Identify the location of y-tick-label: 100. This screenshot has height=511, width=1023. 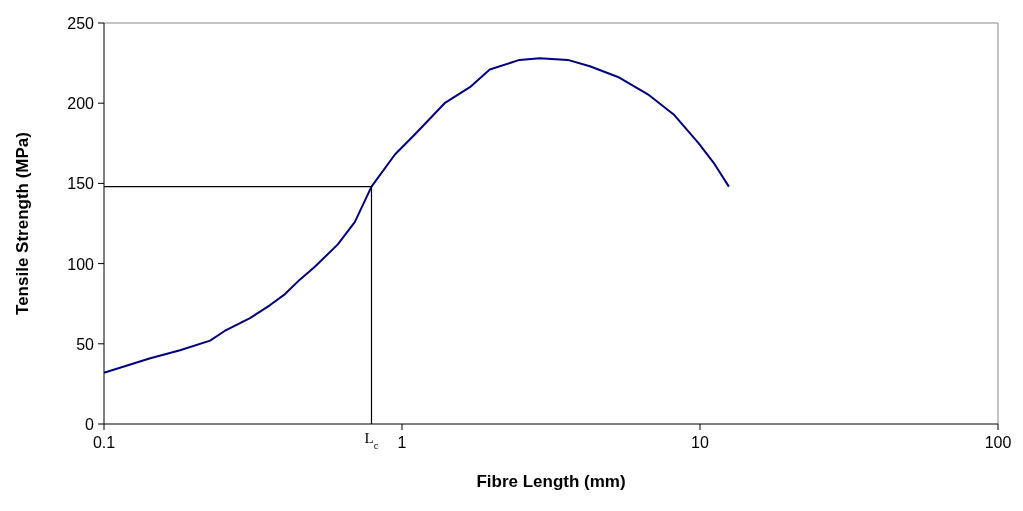
(81, 264).